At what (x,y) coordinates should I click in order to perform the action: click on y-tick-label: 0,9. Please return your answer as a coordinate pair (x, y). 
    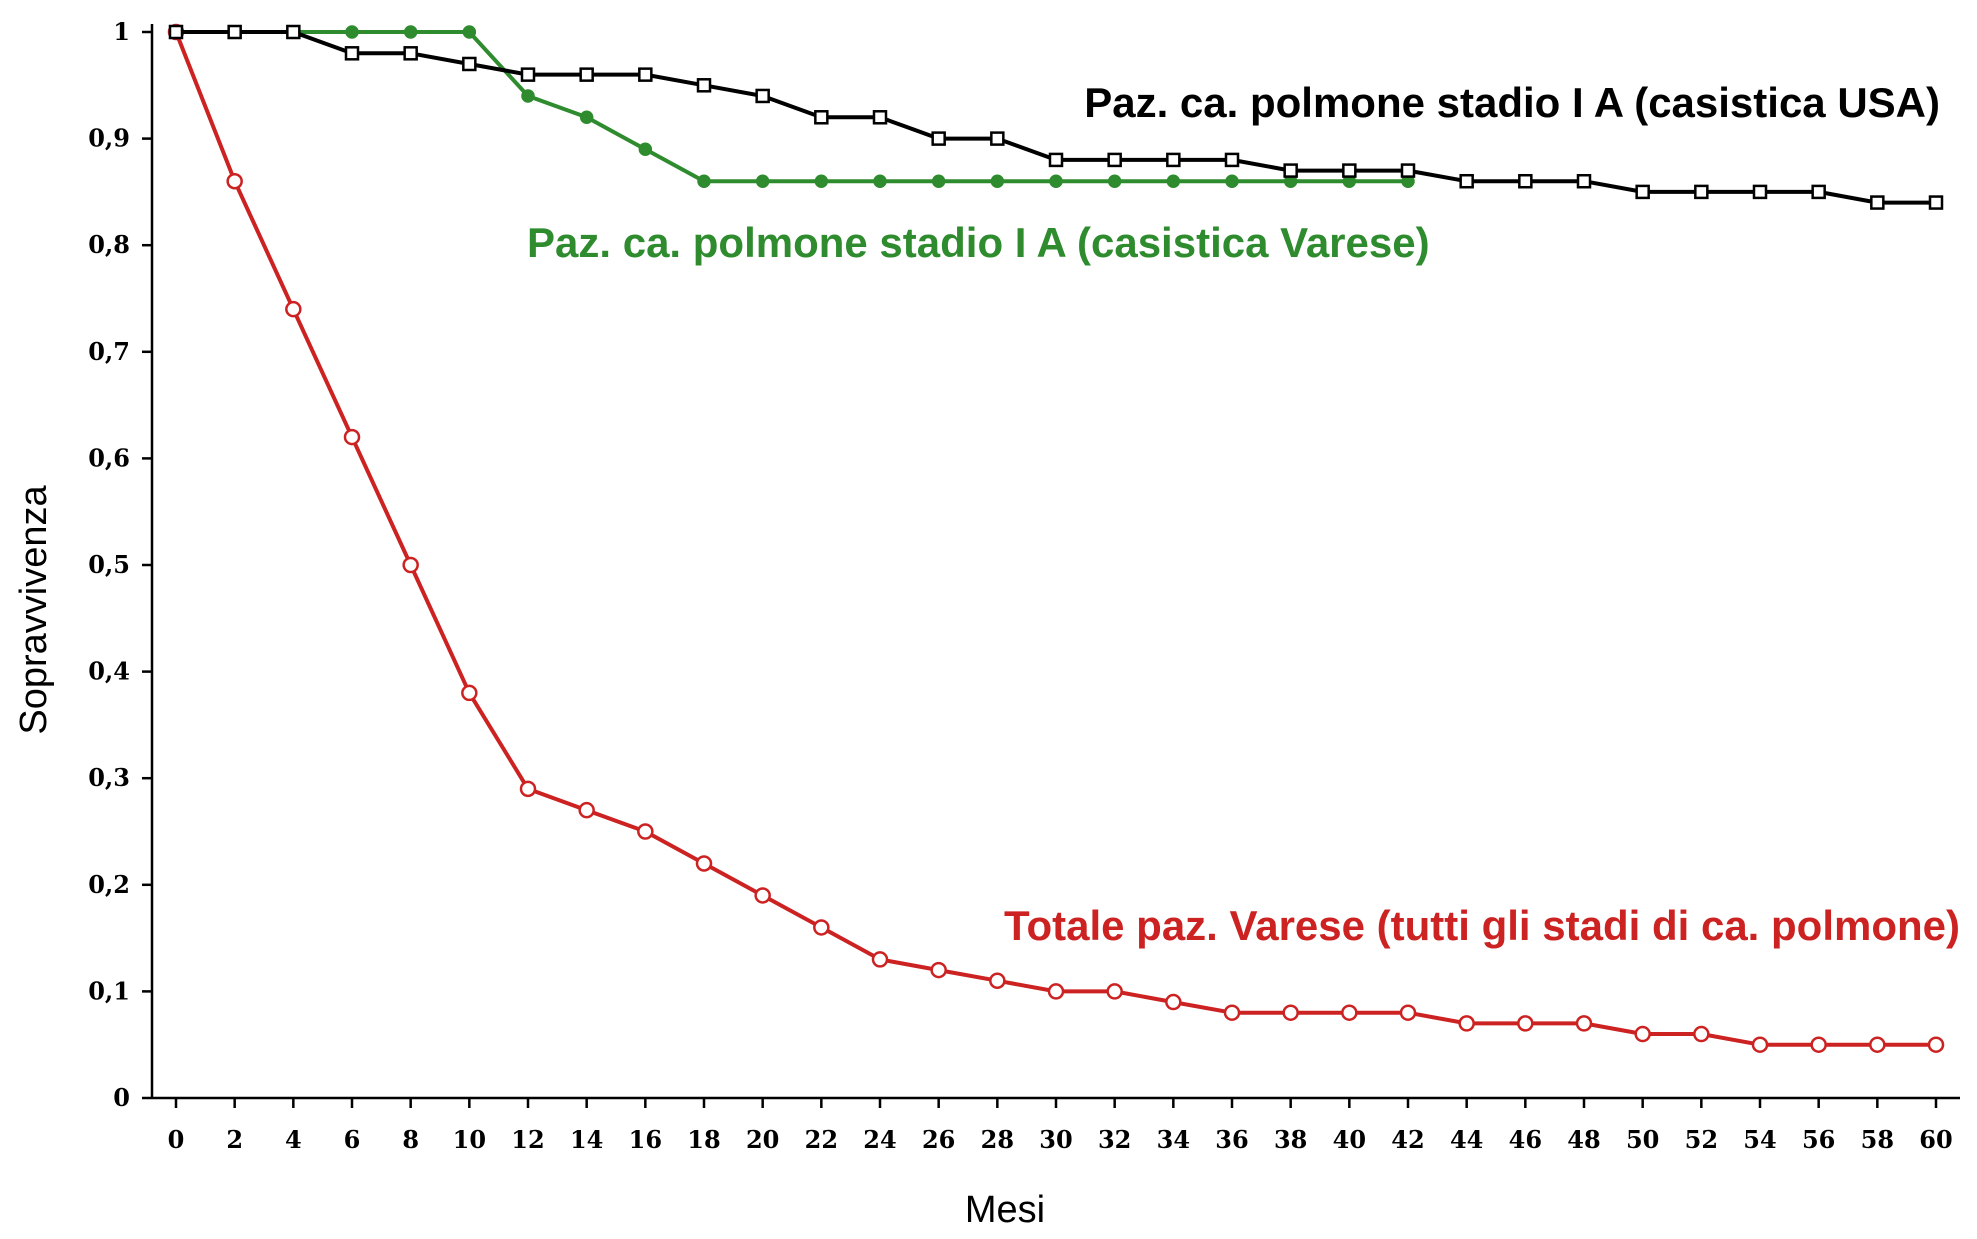
    Looking at the image, I should click on (109, 138).